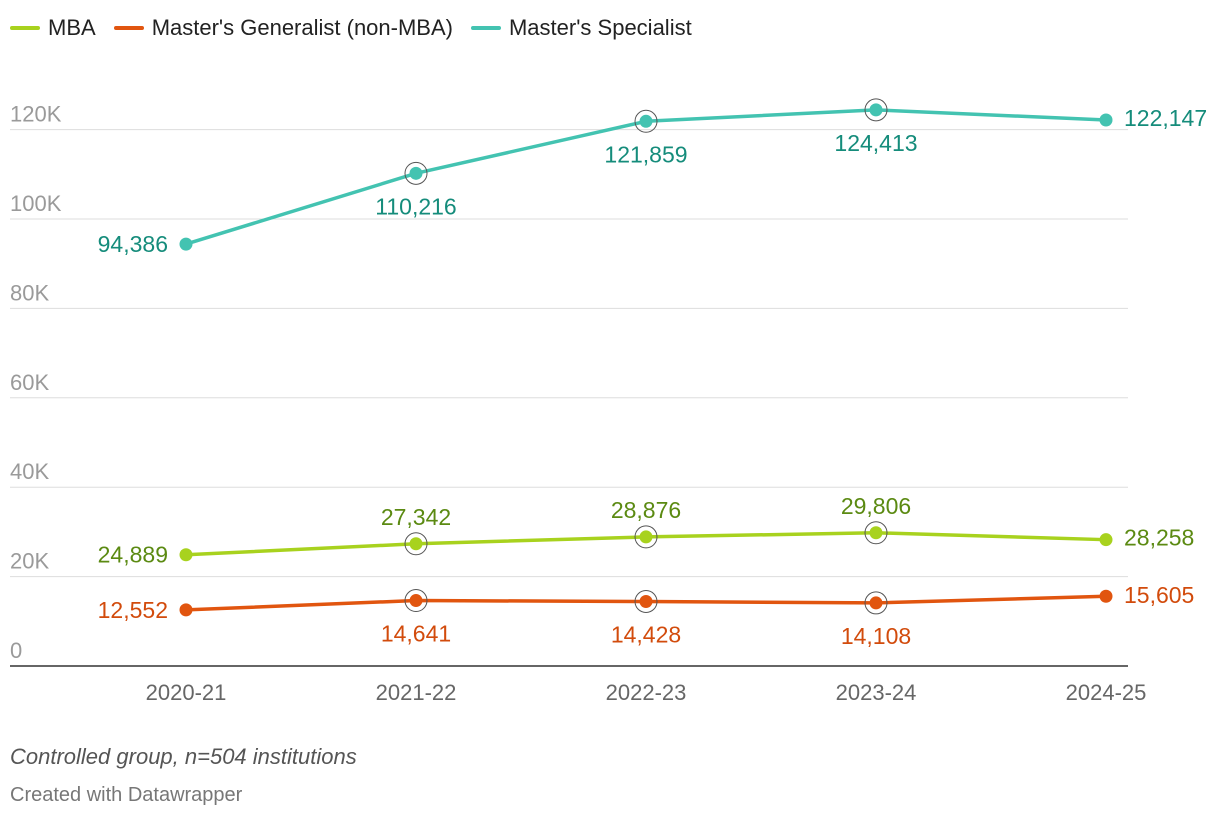 This screenshot has width=1220, height=820. What do you see at coordinates (875, 143) in the screenshot?
I see `data-label: 124,413` at bounding box center [875, 143].